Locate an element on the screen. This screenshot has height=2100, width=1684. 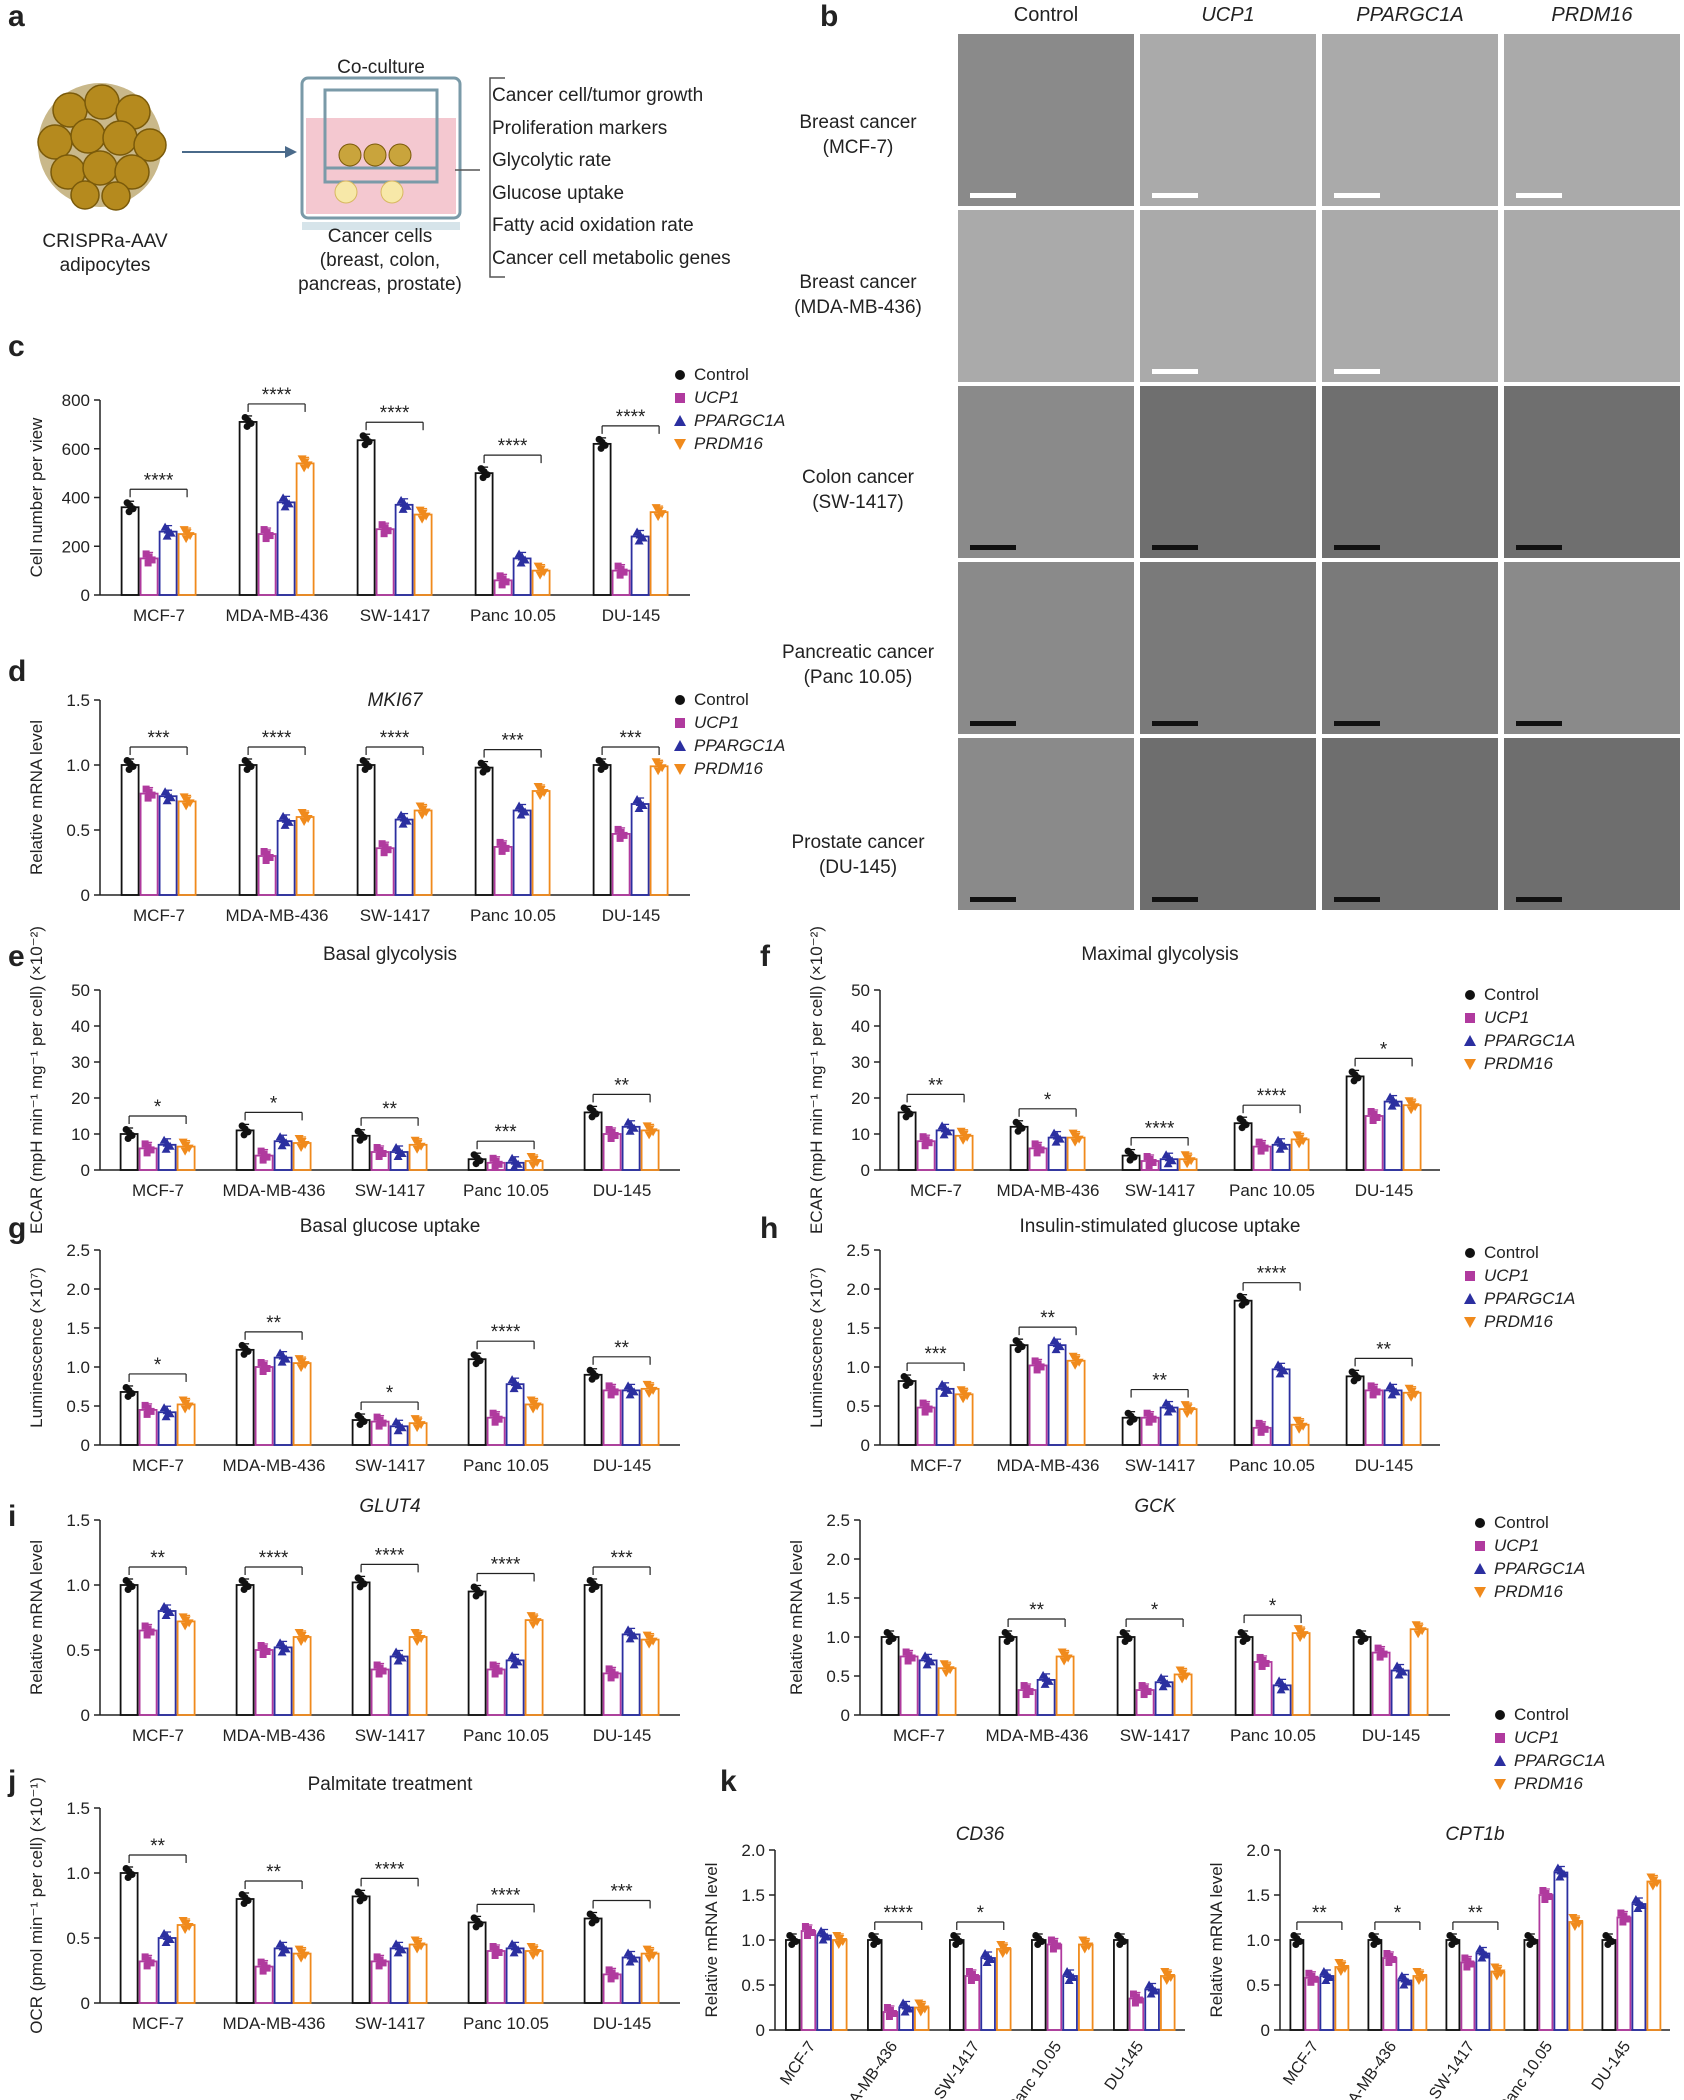
adipocyte-cluster-icon is located at coordinates (102, 147).